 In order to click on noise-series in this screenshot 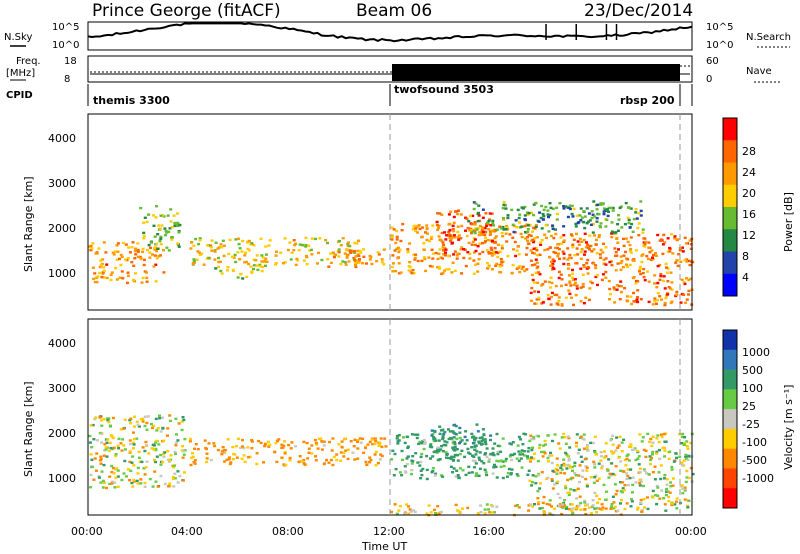, I will do `click(390, 32)`.